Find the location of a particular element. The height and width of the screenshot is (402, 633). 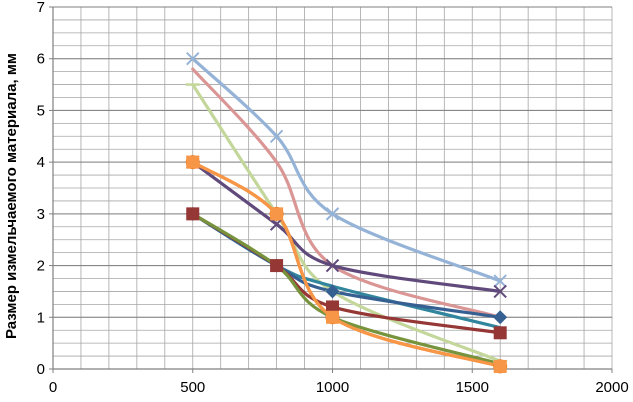

y-tick-label: 6 is located at coordinates (41, 59).